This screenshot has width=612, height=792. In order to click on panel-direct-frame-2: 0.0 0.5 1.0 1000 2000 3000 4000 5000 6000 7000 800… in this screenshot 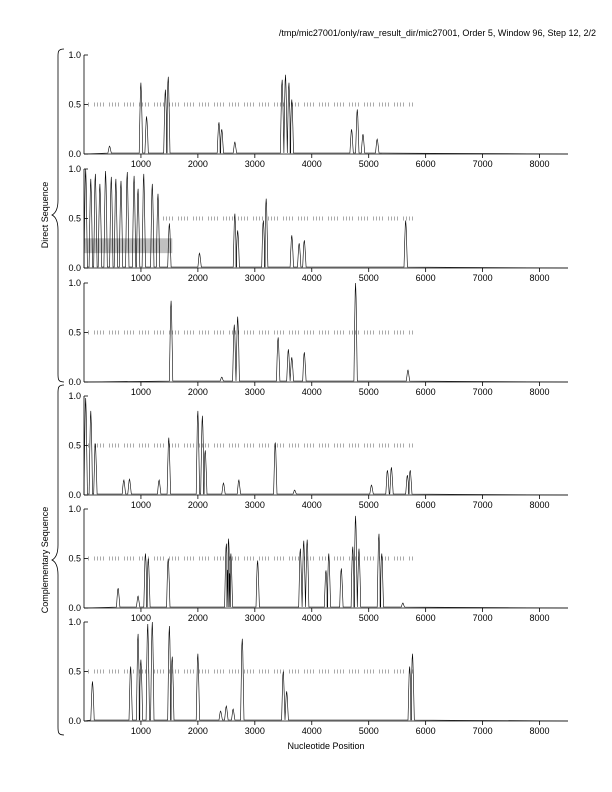, I will do `click(318, 223)`.